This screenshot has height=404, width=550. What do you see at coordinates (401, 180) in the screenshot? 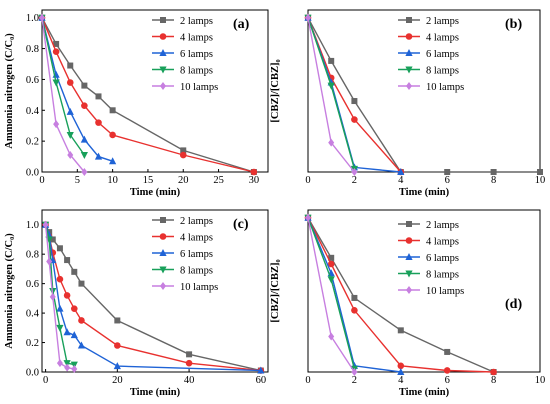
I see `x-tick-label: 4` at bounding box center [401, 180].